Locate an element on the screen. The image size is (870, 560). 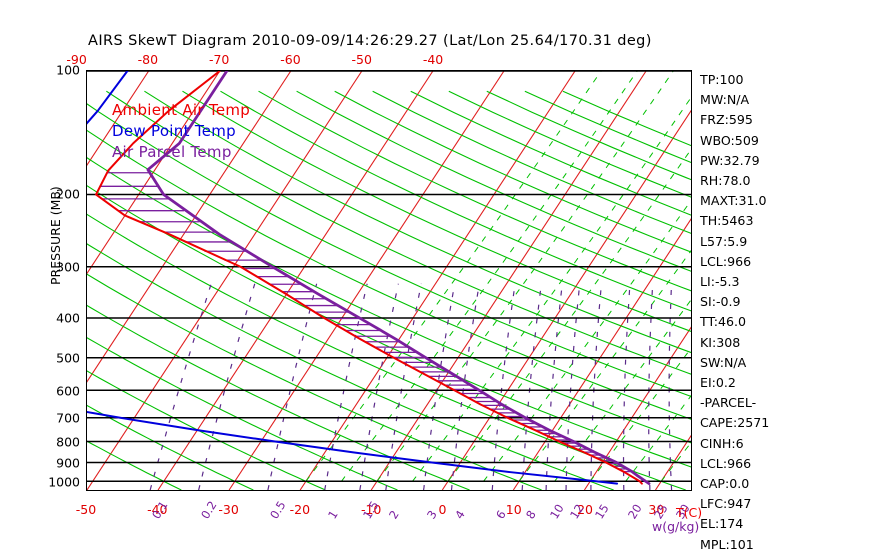
bottom-temp-tick-8: 30 is located at coordinates (656, 509).